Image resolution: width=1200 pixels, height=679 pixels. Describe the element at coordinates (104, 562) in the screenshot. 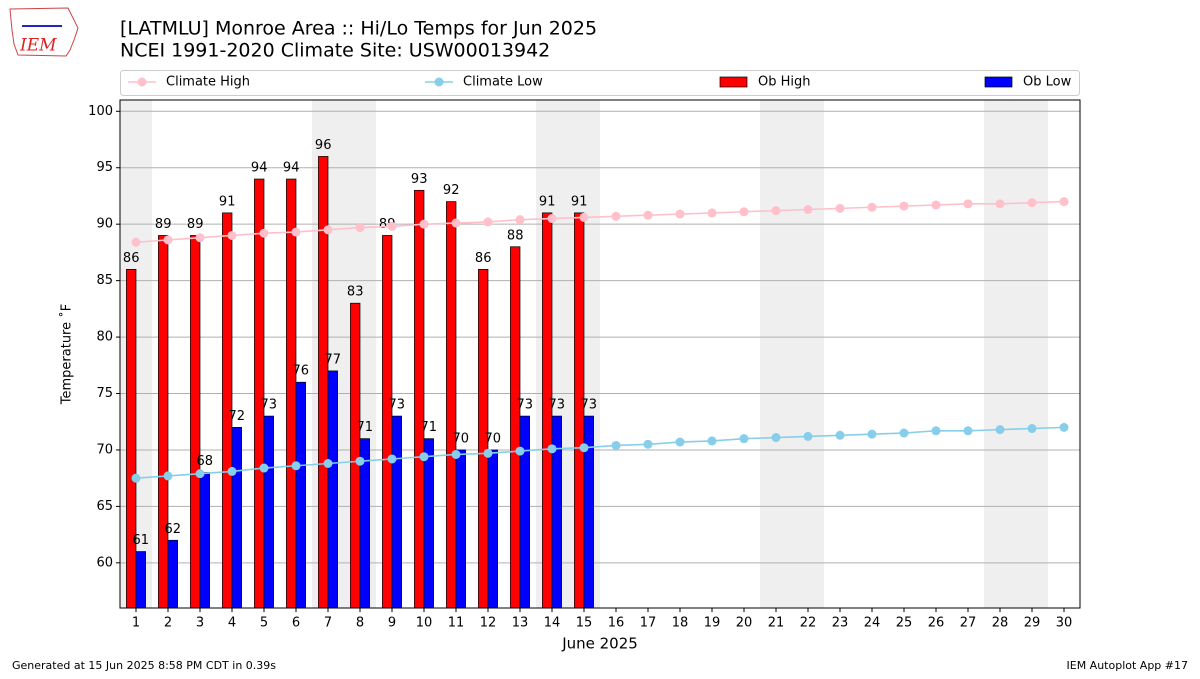

I see `y-tick-label: 60` at that location.